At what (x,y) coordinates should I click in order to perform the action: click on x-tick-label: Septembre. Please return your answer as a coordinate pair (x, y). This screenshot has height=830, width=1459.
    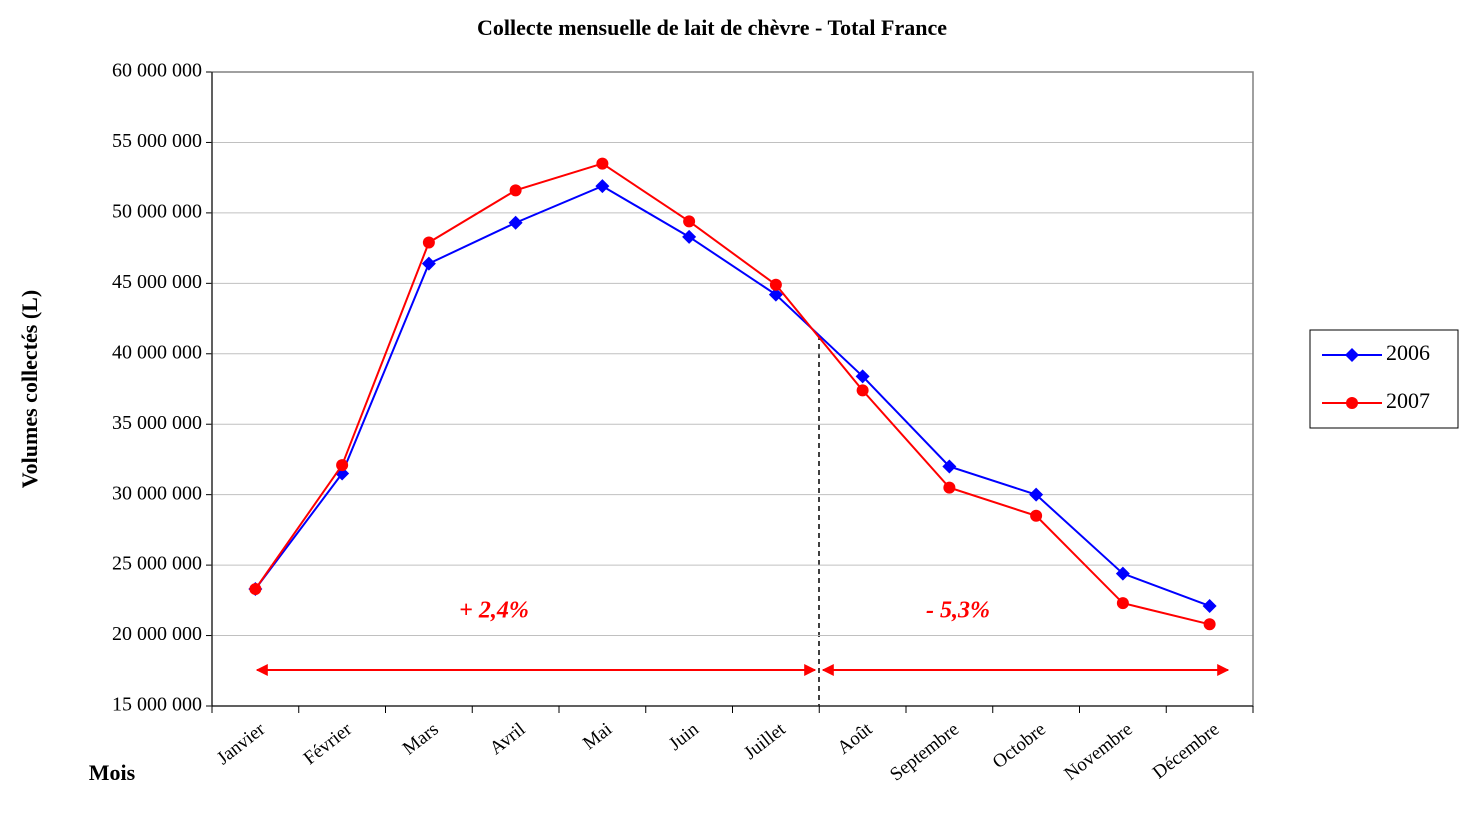
    Looking at the image, I should click on (924, 752).